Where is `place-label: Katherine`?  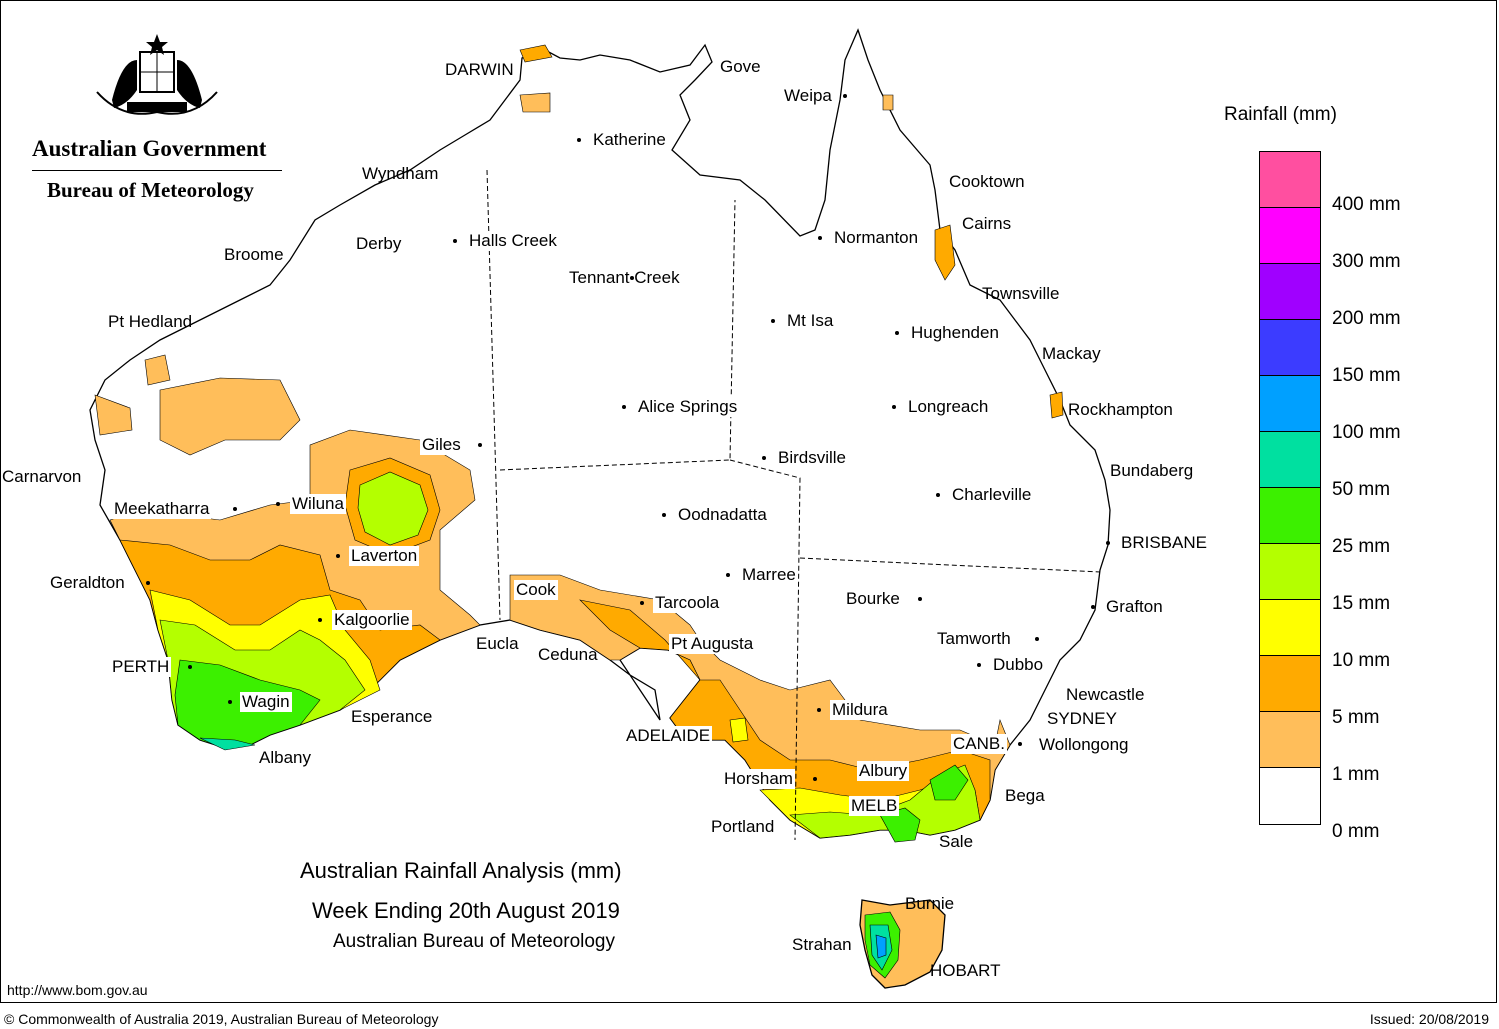 place-label: Katherine is located at coordinates (629, 140).